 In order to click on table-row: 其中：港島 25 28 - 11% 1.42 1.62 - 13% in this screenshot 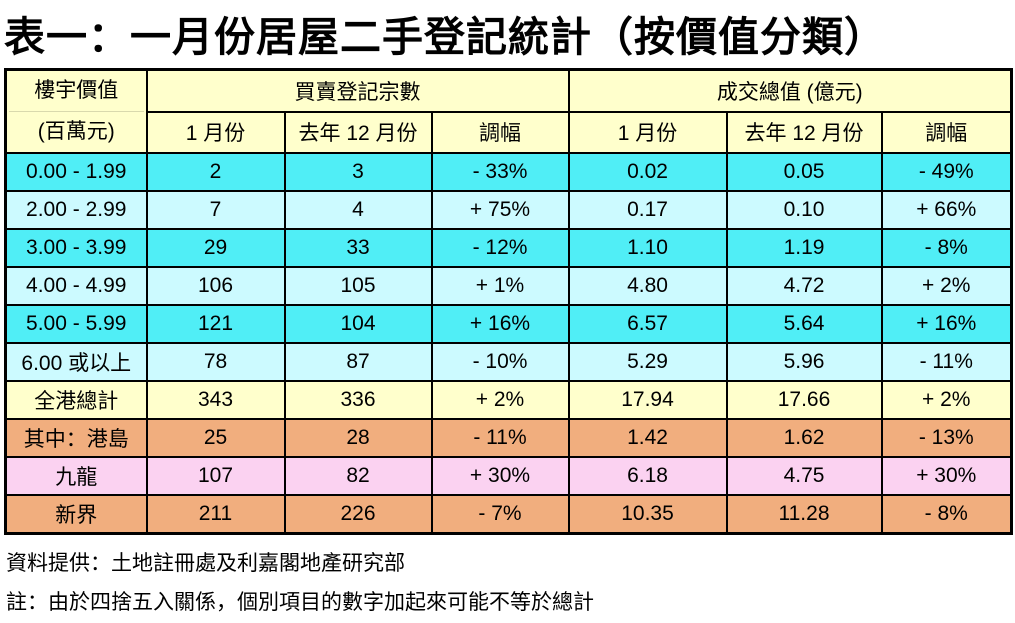, I will do `click(508, 438)`.